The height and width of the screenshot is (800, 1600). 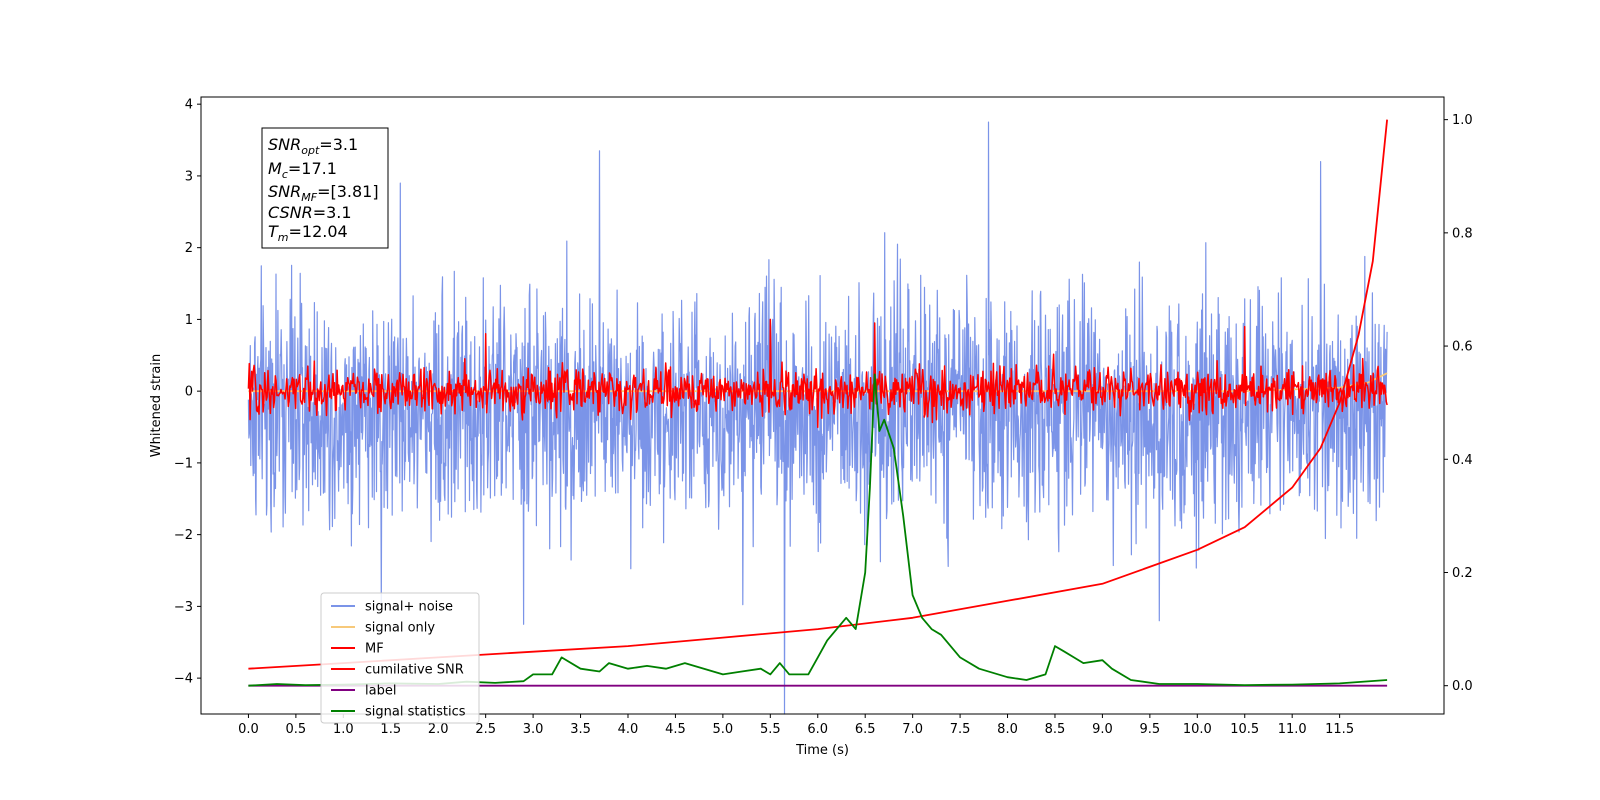 What do you see at coordinates (156, 405) in the screenshot?
I see `y-axis-label: Whitened strain` at bounding box center [156, 405].